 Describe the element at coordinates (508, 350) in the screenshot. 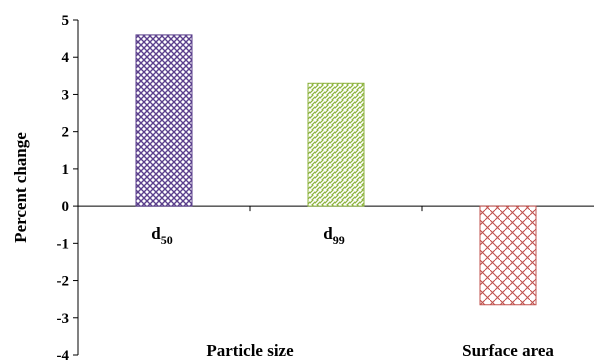

I see `group-label-surface-area: Surface area` at that location.